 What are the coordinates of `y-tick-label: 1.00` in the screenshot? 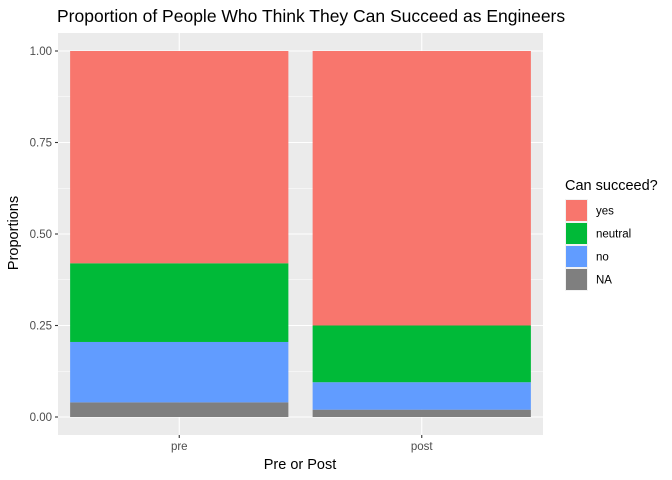 It's located at (41, 52).